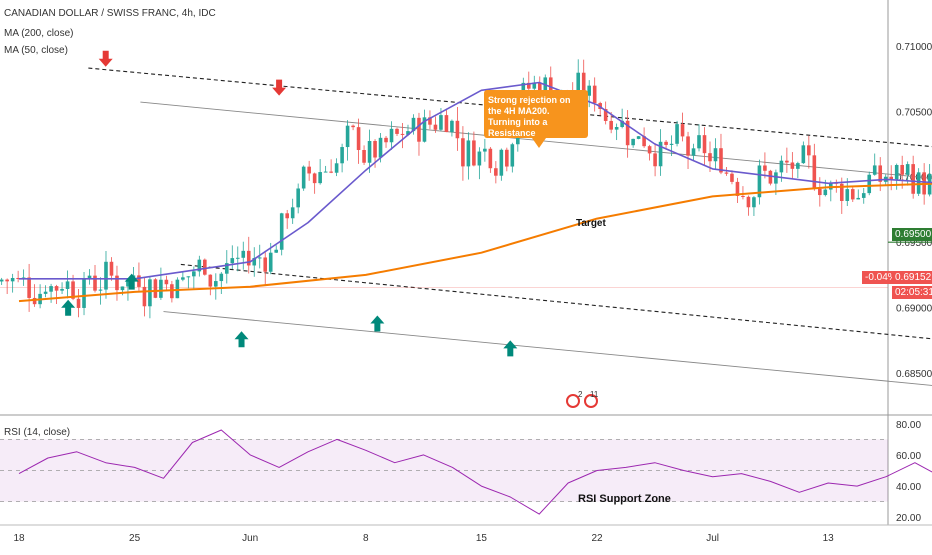  Describe the element at coordinates (594, 394) in the screenshot. I see `event-count-b: 11` at that location.